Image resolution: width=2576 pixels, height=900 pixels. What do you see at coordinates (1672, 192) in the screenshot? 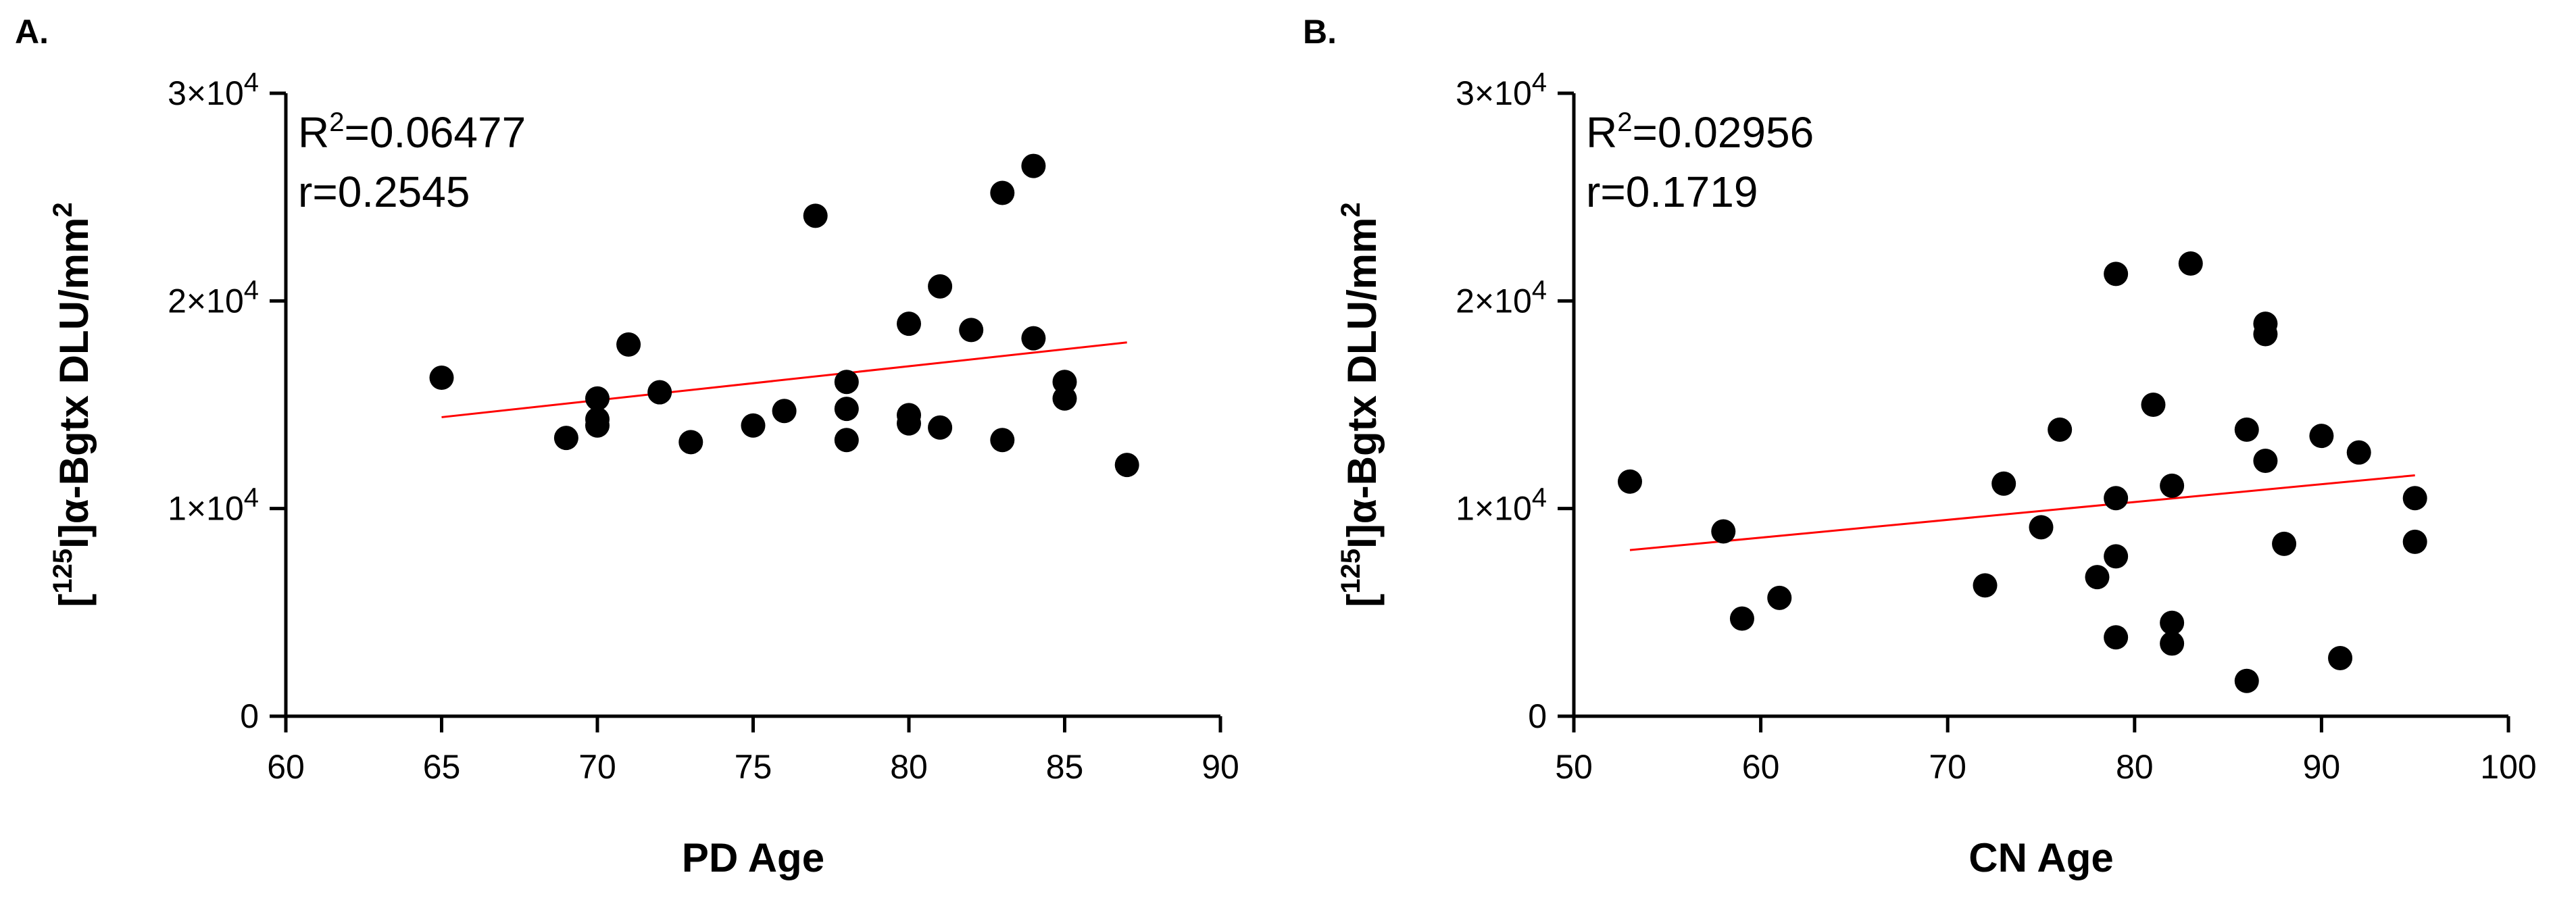
I see `r-value-label: r=0.1719` at bounding box center [1672, 192].